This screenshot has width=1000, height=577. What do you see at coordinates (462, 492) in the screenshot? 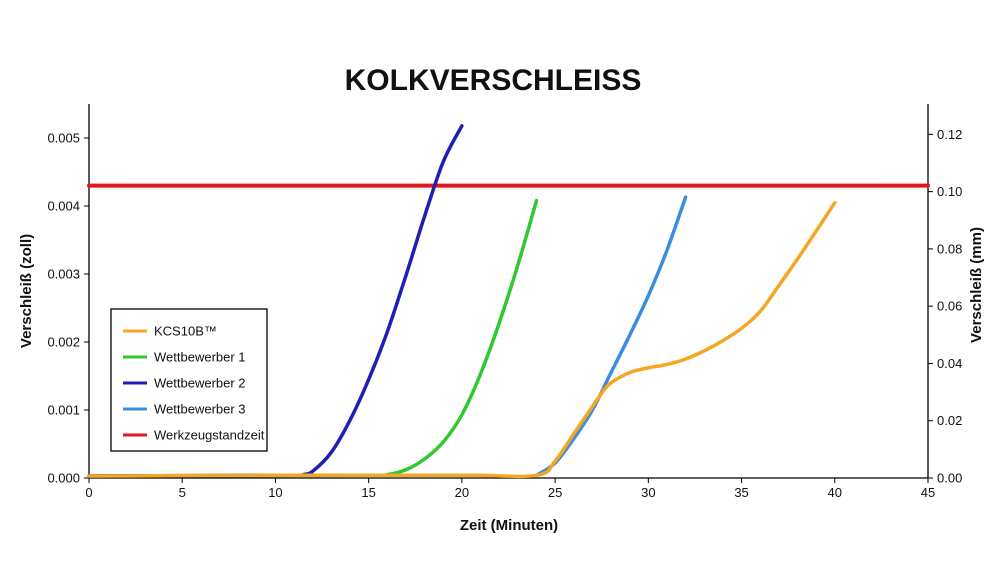
I see `x-tick-label: 20` at bounding box center [462, 492].